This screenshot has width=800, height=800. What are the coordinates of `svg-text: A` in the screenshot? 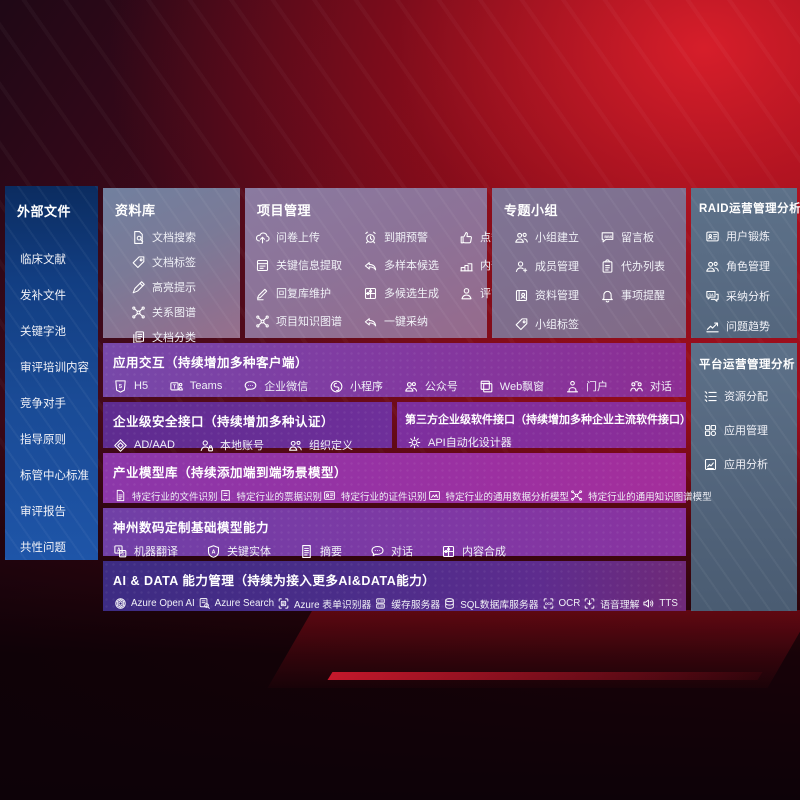 It's located at (214, 552).